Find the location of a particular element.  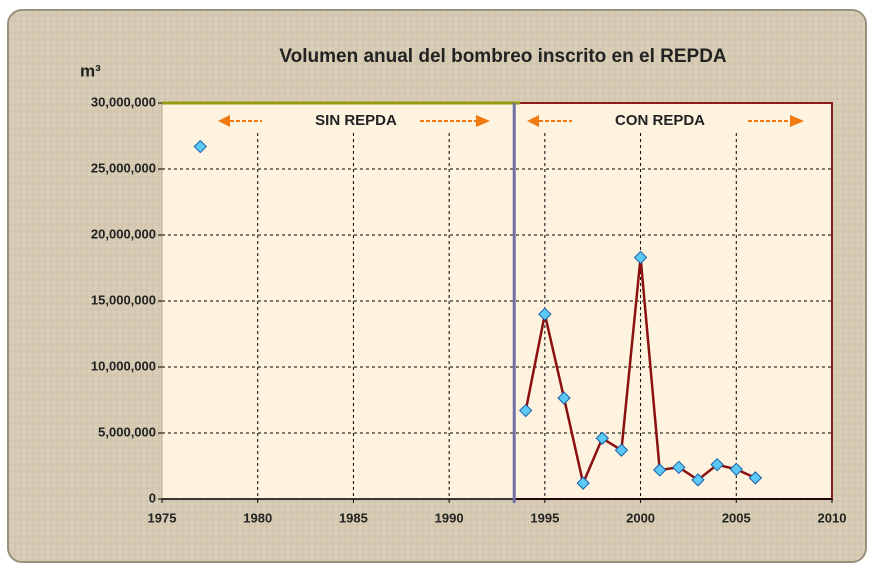

y-tick-label: 15,000,000 is located at coordinates (123, 299).